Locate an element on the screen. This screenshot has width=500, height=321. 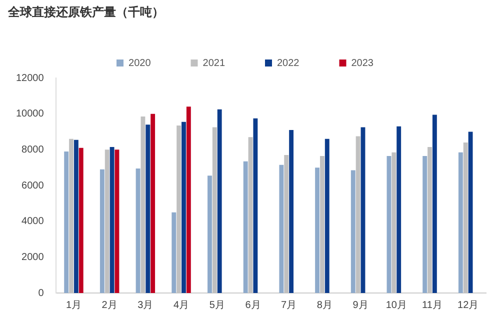
y-tick-label: 10000 is located at coordinates (30, 114).